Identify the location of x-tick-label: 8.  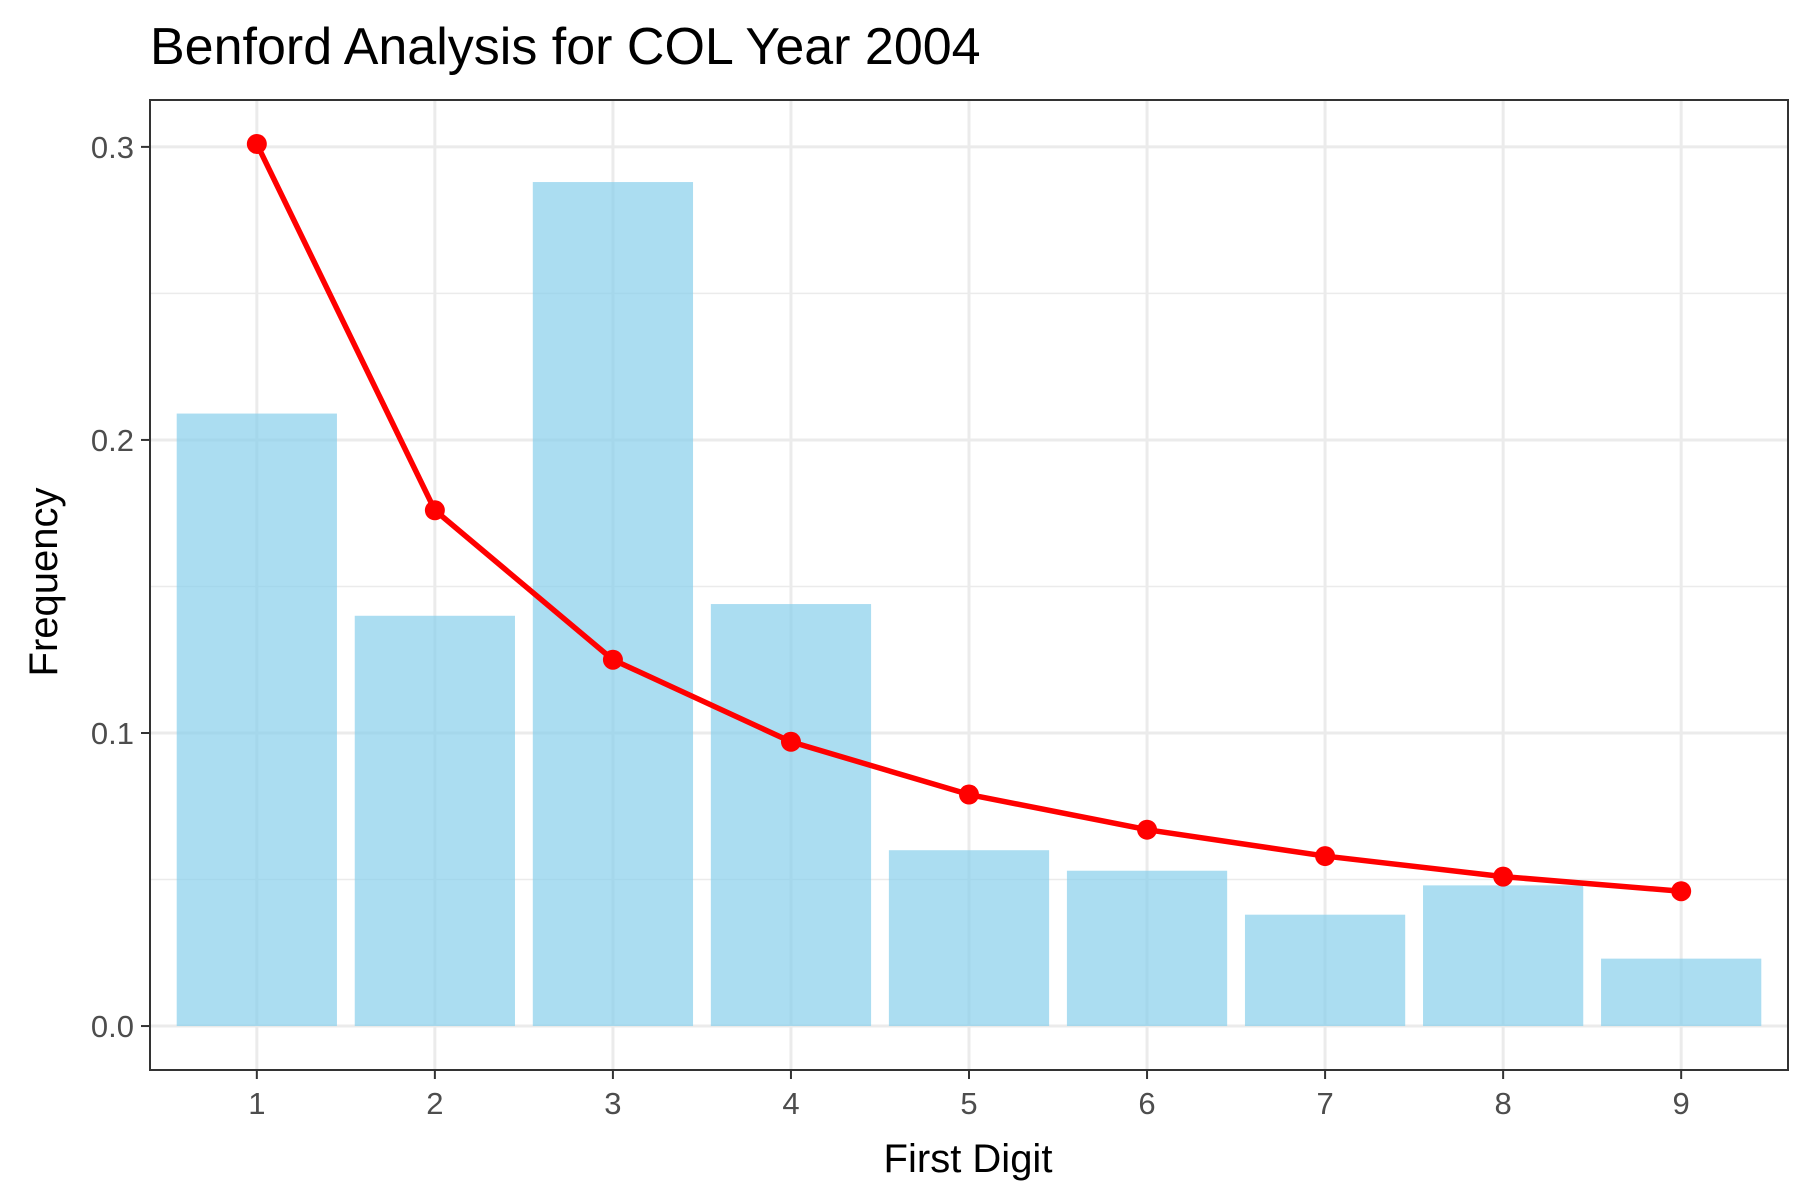
(1503, 1103).